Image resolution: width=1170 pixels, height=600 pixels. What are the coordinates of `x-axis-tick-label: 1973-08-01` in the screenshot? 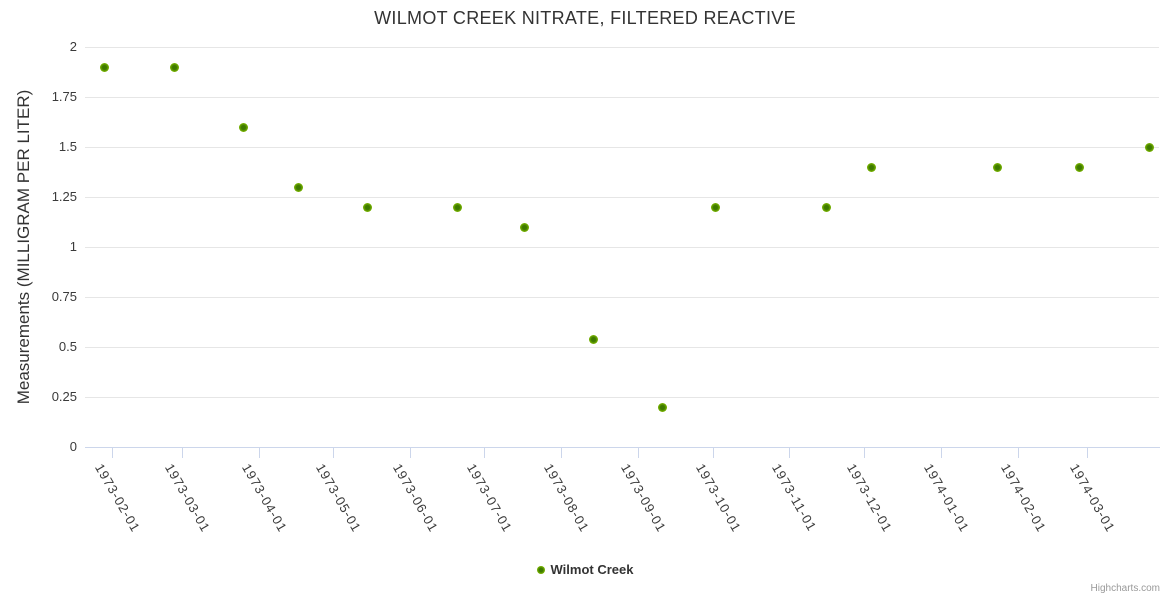 It's located at (567, 498).